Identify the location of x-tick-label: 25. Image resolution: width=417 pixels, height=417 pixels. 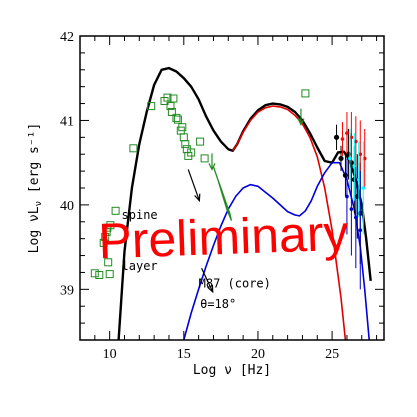
(332, 354).